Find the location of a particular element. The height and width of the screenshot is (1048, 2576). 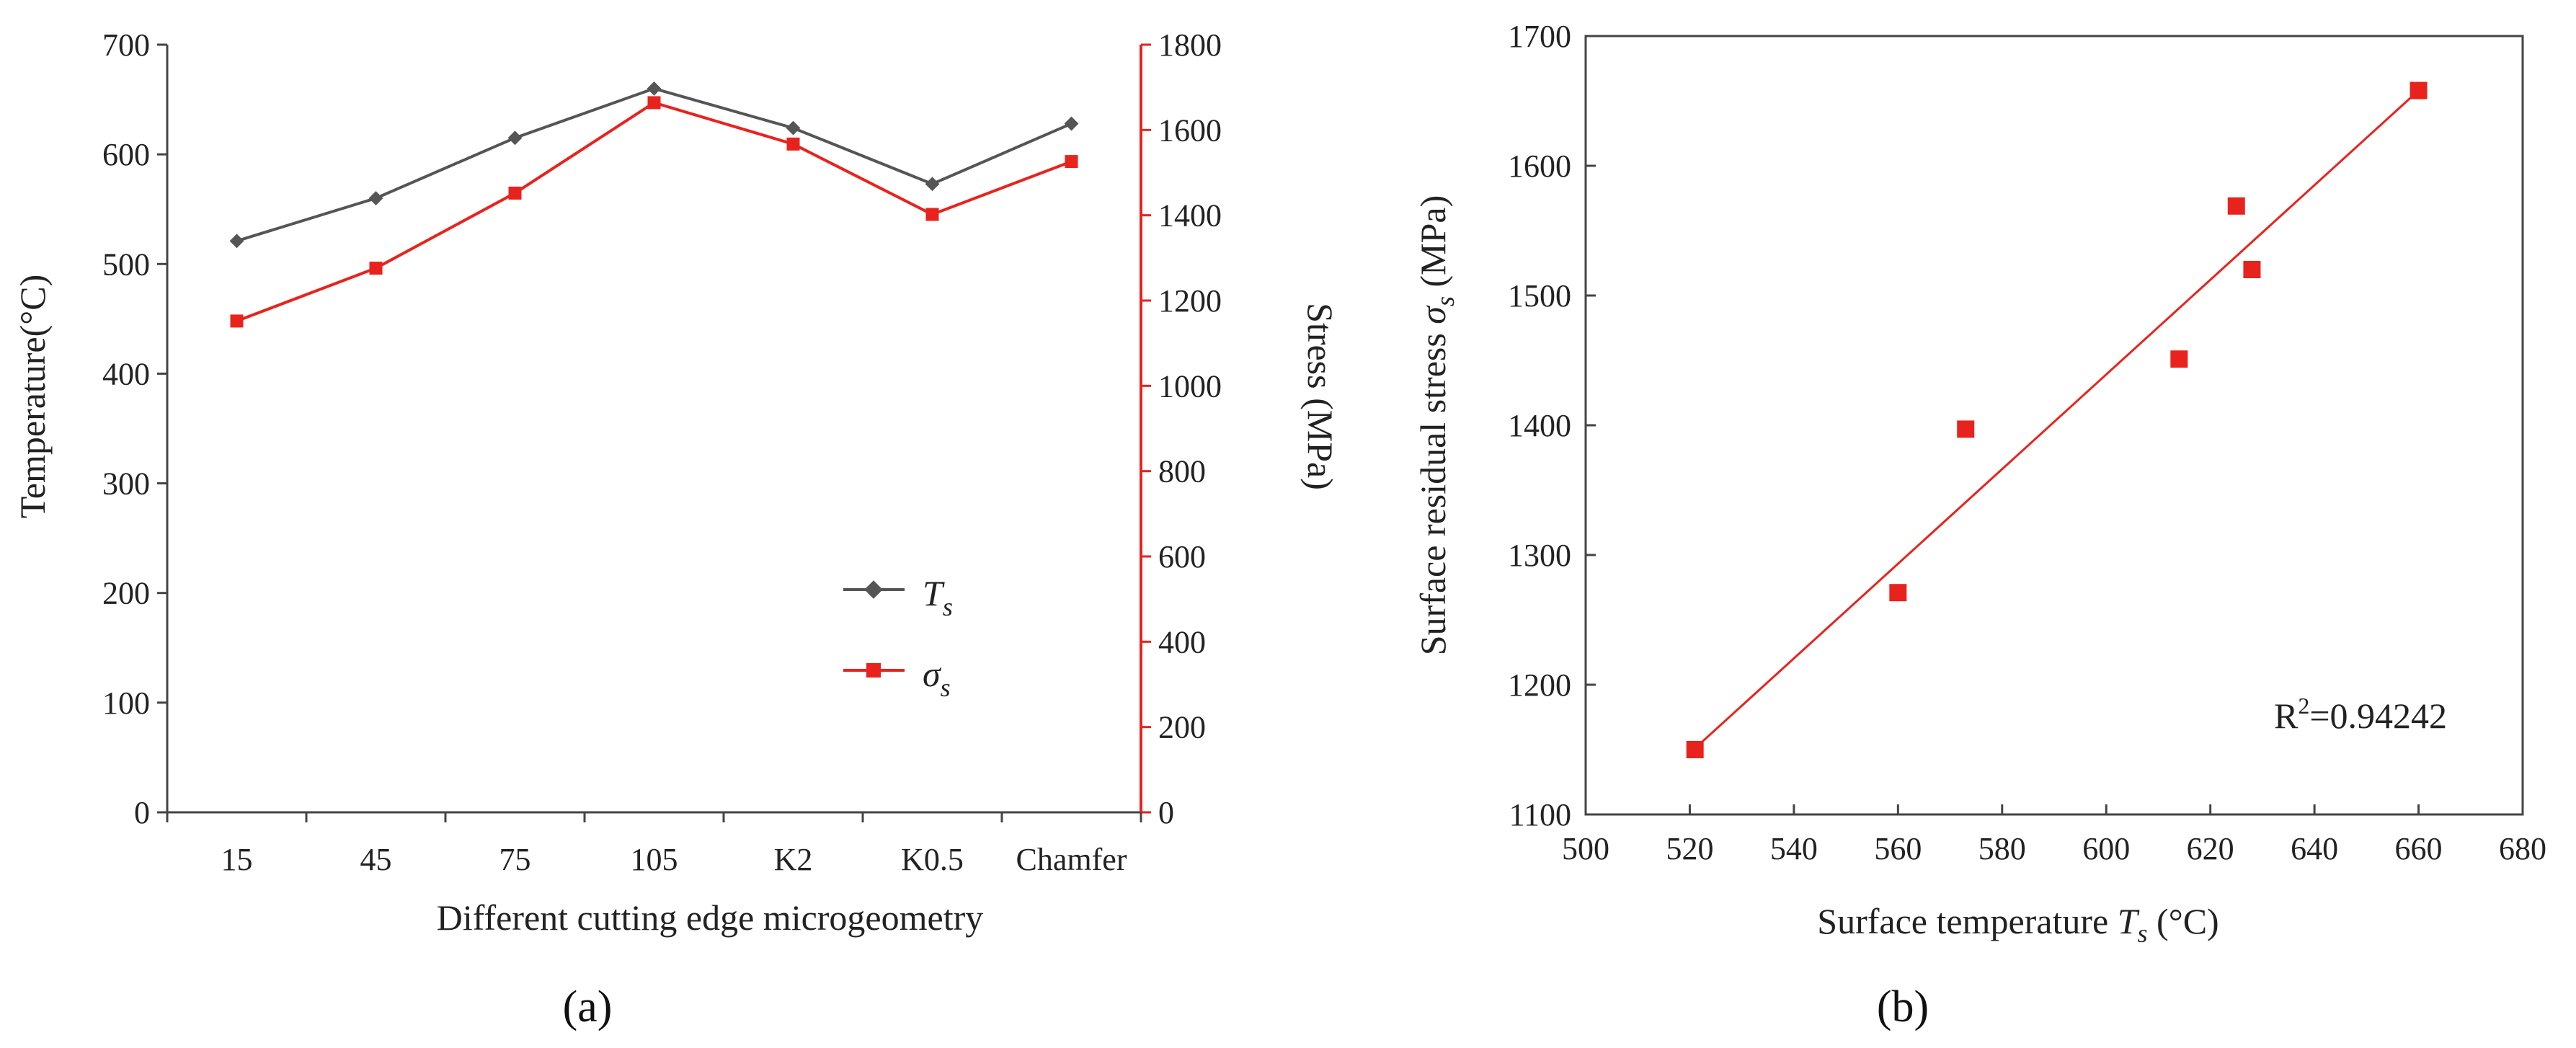

right-y-tick-label: 1200 is located at coordinates (1190, 301).